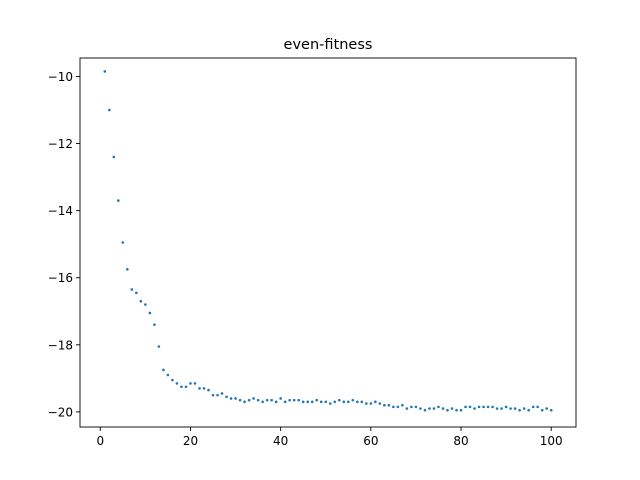 The image size is (640, 480). What do you see at coordinates (100, 441) in the screenshot?
I see `x-tick-label: 0` at bounding box center [100, 441].